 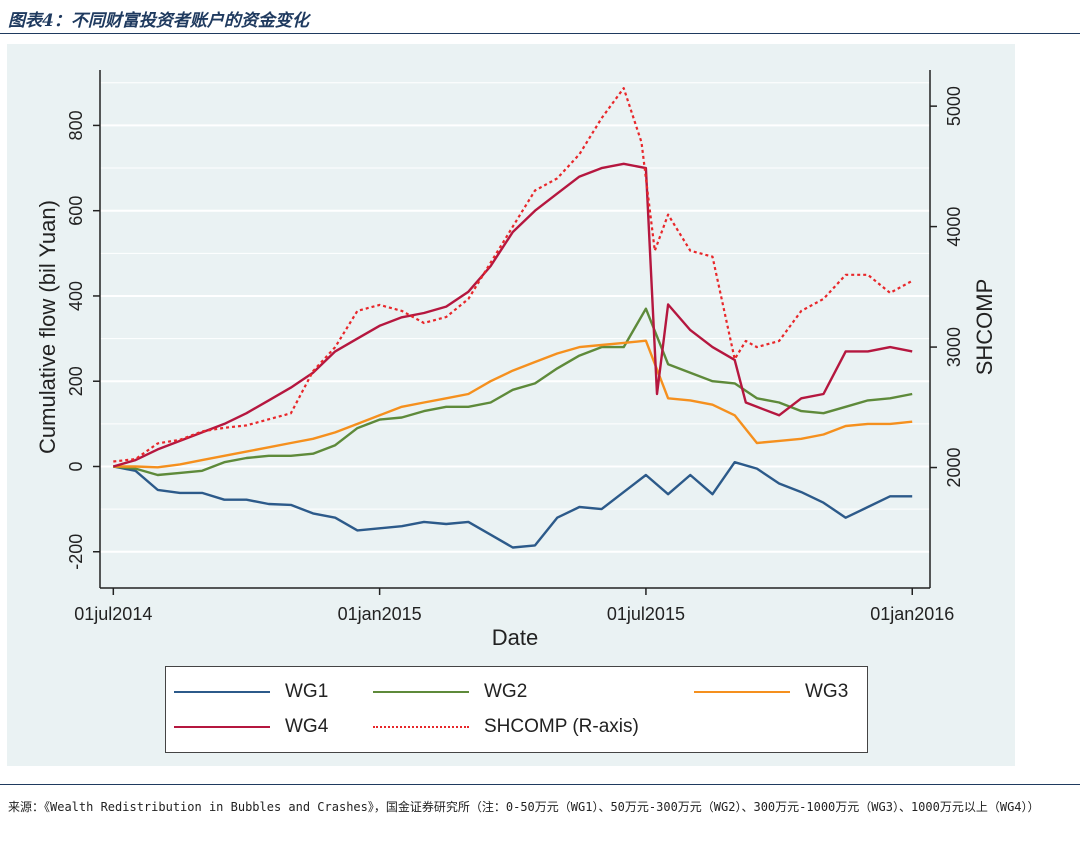 I want to click on y2-tick-label: 3000, so click(x=954, y=347).